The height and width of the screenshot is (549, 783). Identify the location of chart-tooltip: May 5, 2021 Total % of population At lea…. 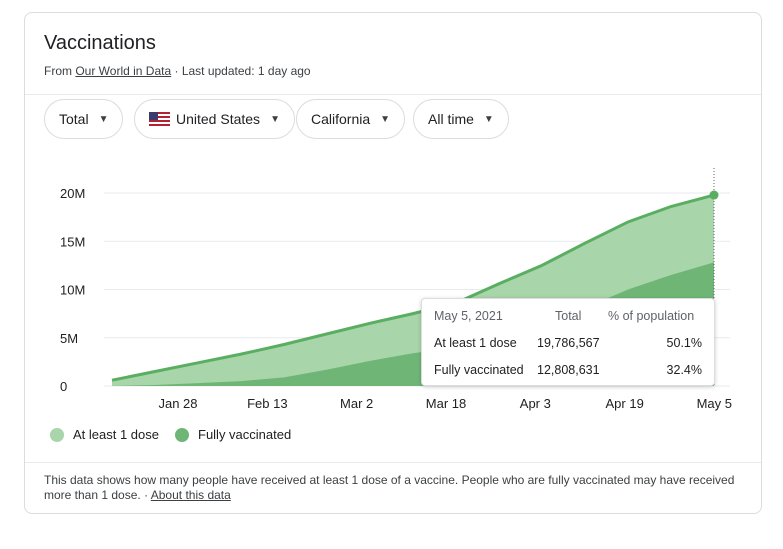
(568, 342).